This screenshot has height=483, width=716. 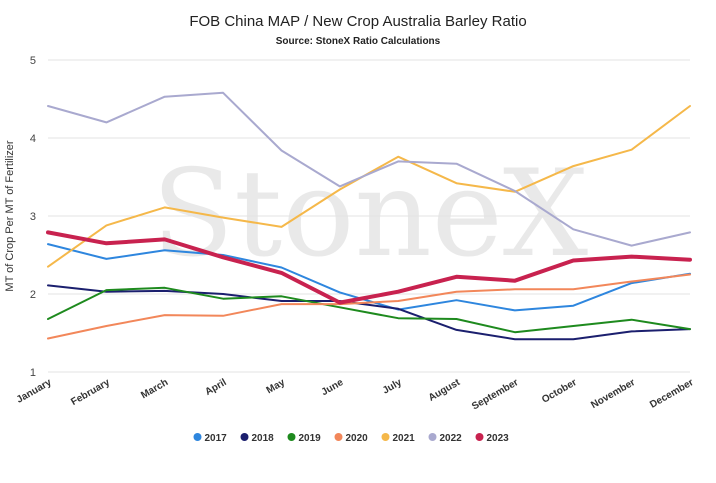 I want to click on x-tick-label: November, so click(x=613, y=394).